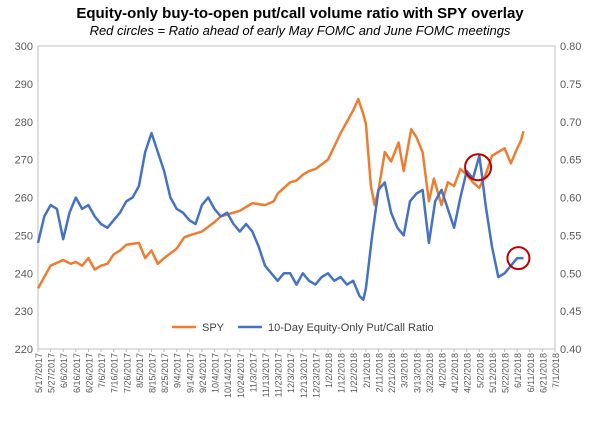  What do you see at coordinates (430, 373) in the screenshot?
I see `x-axis-tick-label: 3/23/2018` at bounding box center [430, 373].